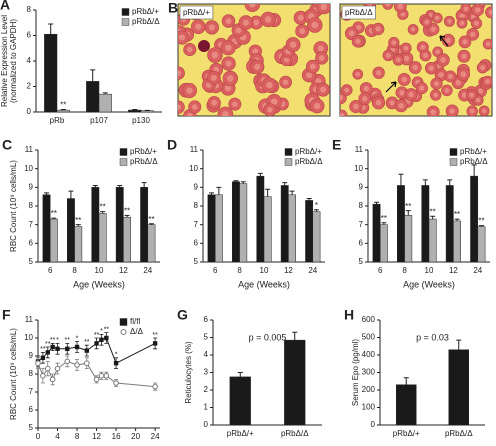 Image resolution: width=496 pixels, height=446 pixels. Describe the element at coordinates (349, 315) in the screenshot. I see `panel-label: H` at that location.